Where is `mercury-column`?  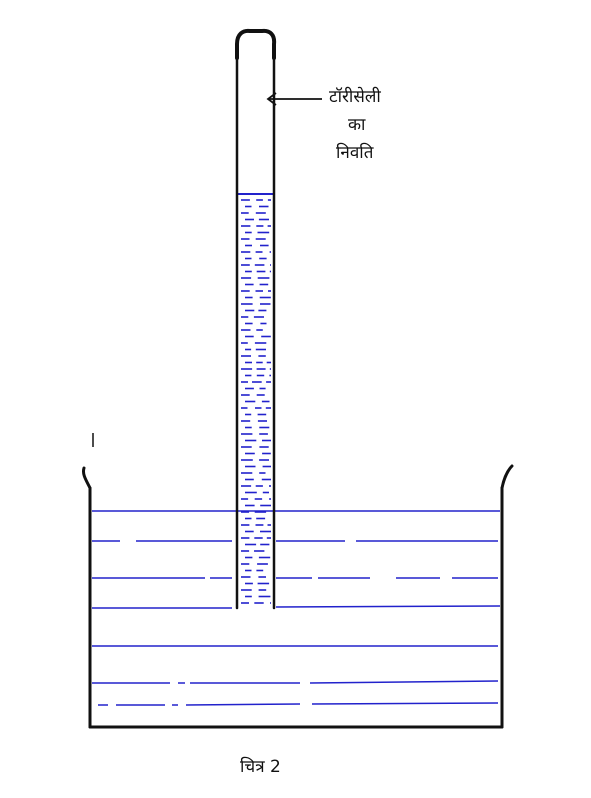
mercury-column is located at coordinates (256, 401).